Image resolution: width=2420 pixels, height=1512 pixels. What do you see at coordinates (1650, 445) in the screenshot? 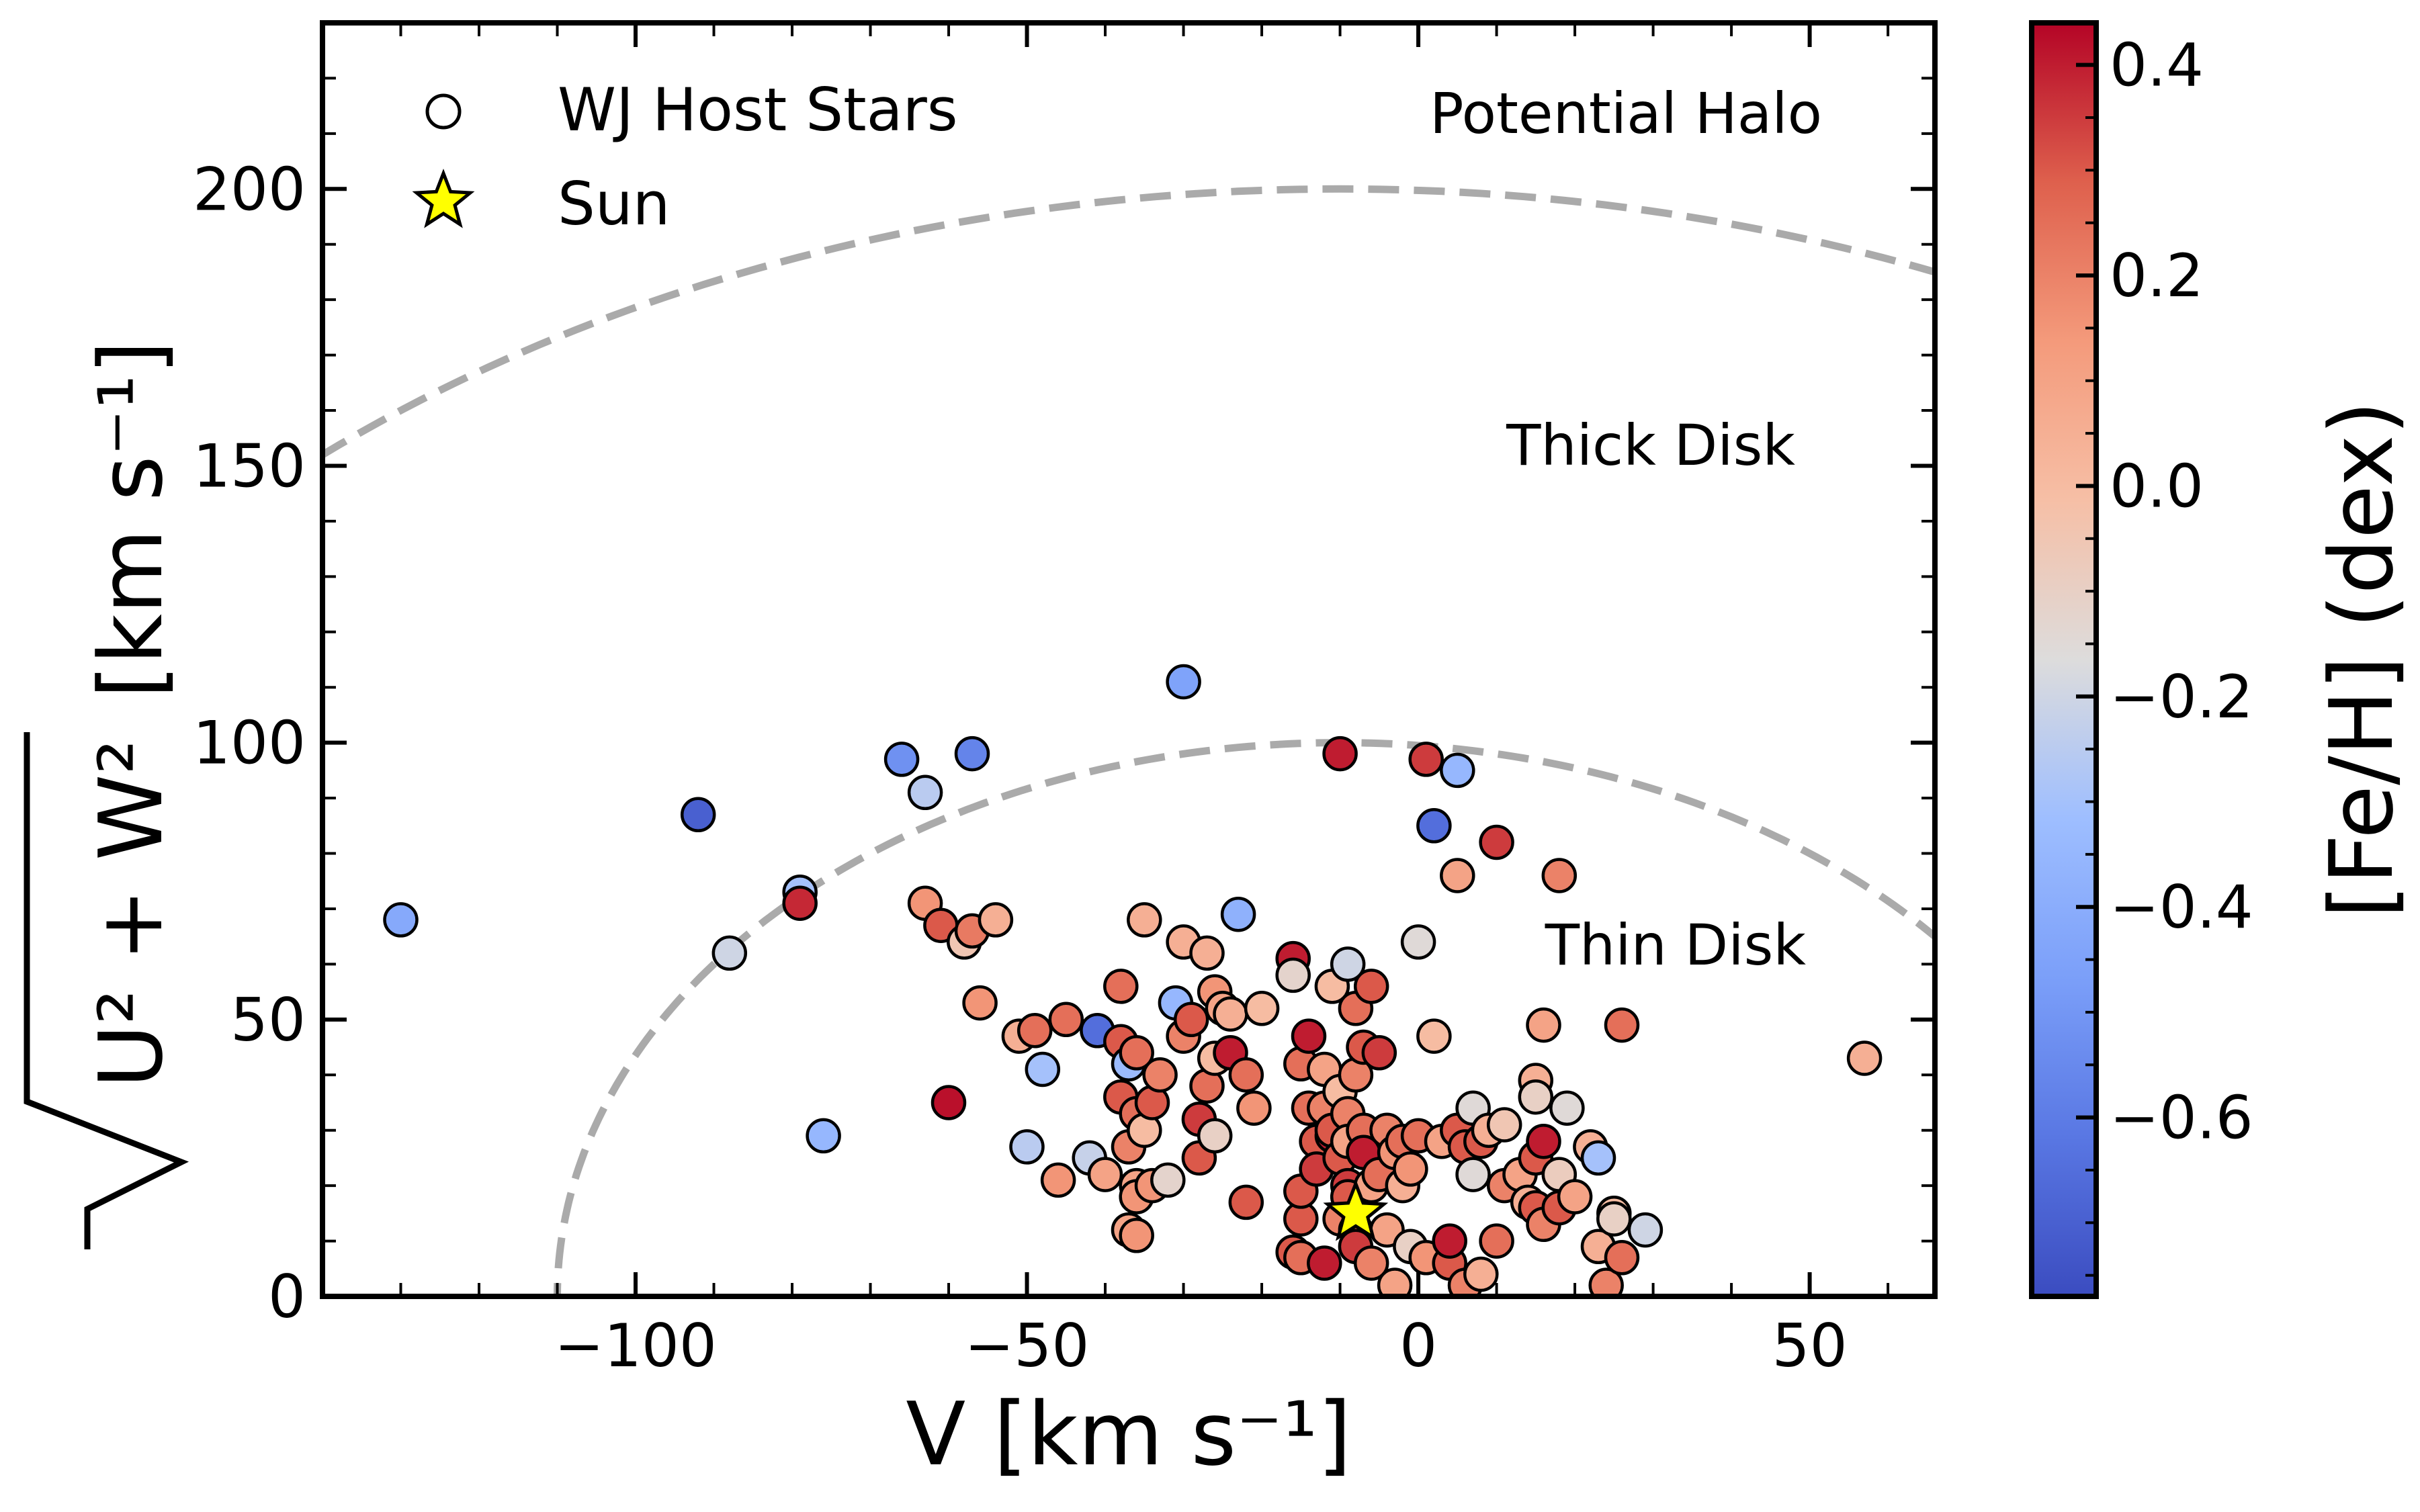
I see `annotation-thick-disk: Thick Disk` at bounding box center [1650, 445].